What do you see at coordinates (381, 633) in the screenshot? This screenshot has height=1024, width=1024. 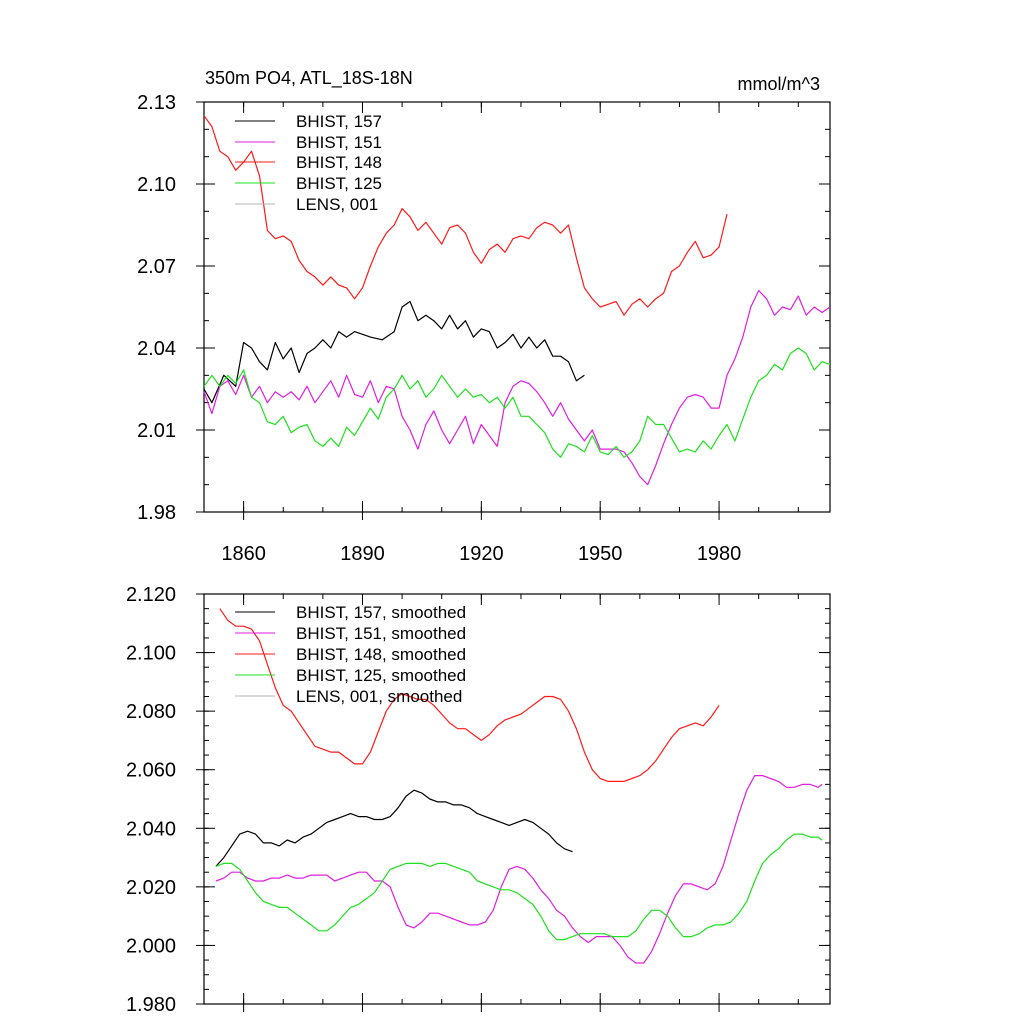 I see `legend-label-151-smoothed: BHIST, 151, smoothed` at bounding box center [381, 633].